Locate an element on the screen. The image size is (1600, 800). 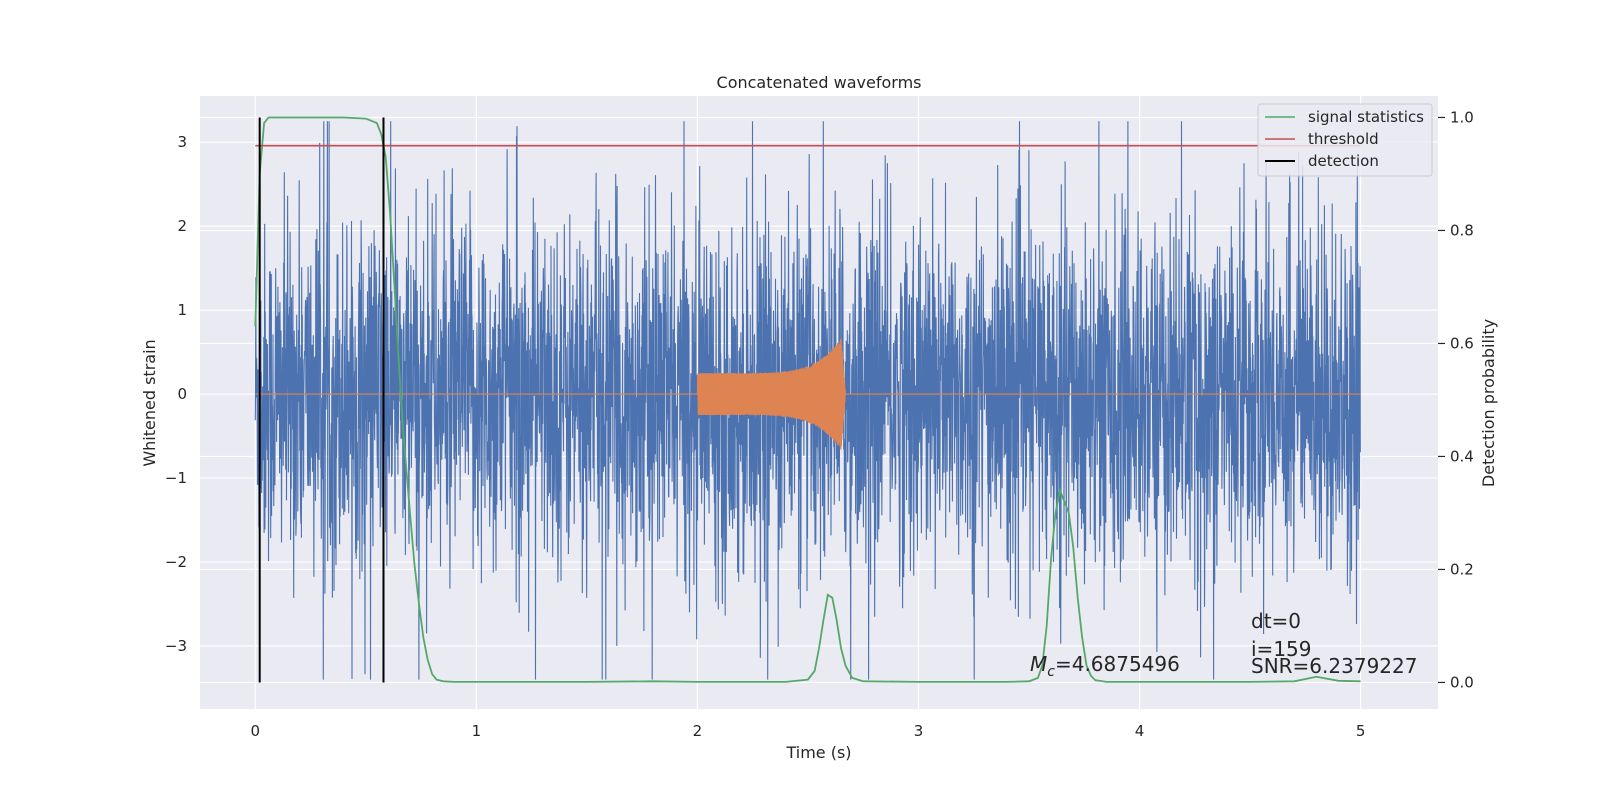
legend-box is located at coordinates (1345, 140).